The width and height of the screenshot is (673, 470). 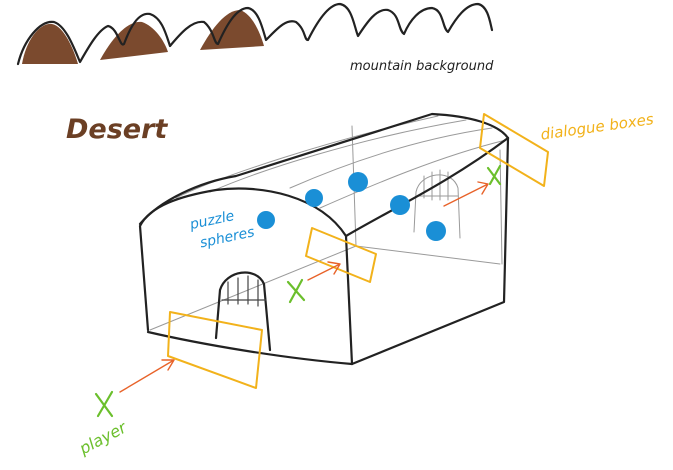 What do you see at coordinates (351, 206) in the screenshot?
I see `puzzle-spheres` at bounding box center [351, 206].